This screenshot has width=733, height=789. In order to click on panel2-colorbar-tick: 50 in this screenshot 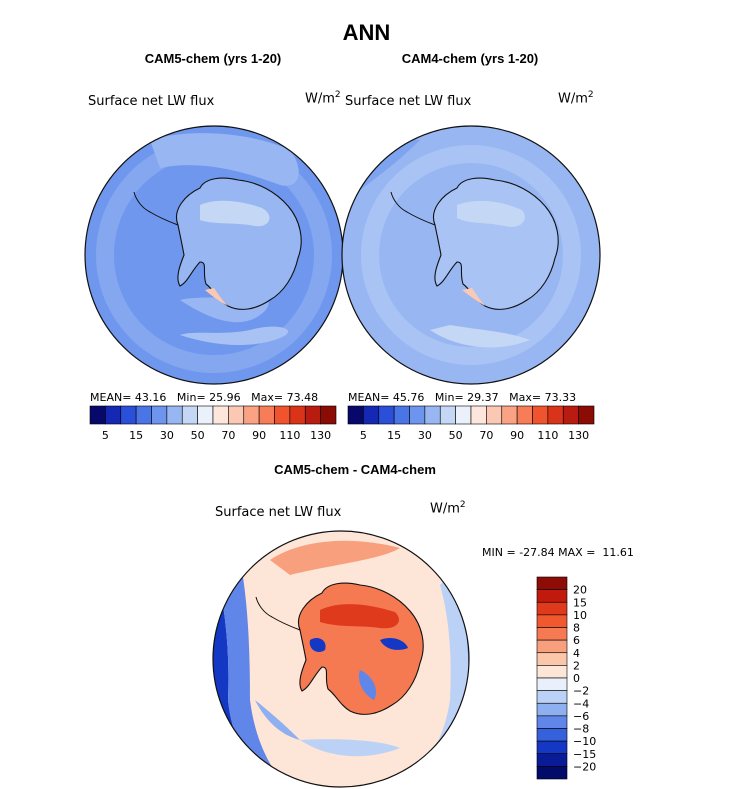, I will do `click(456, 435)`.